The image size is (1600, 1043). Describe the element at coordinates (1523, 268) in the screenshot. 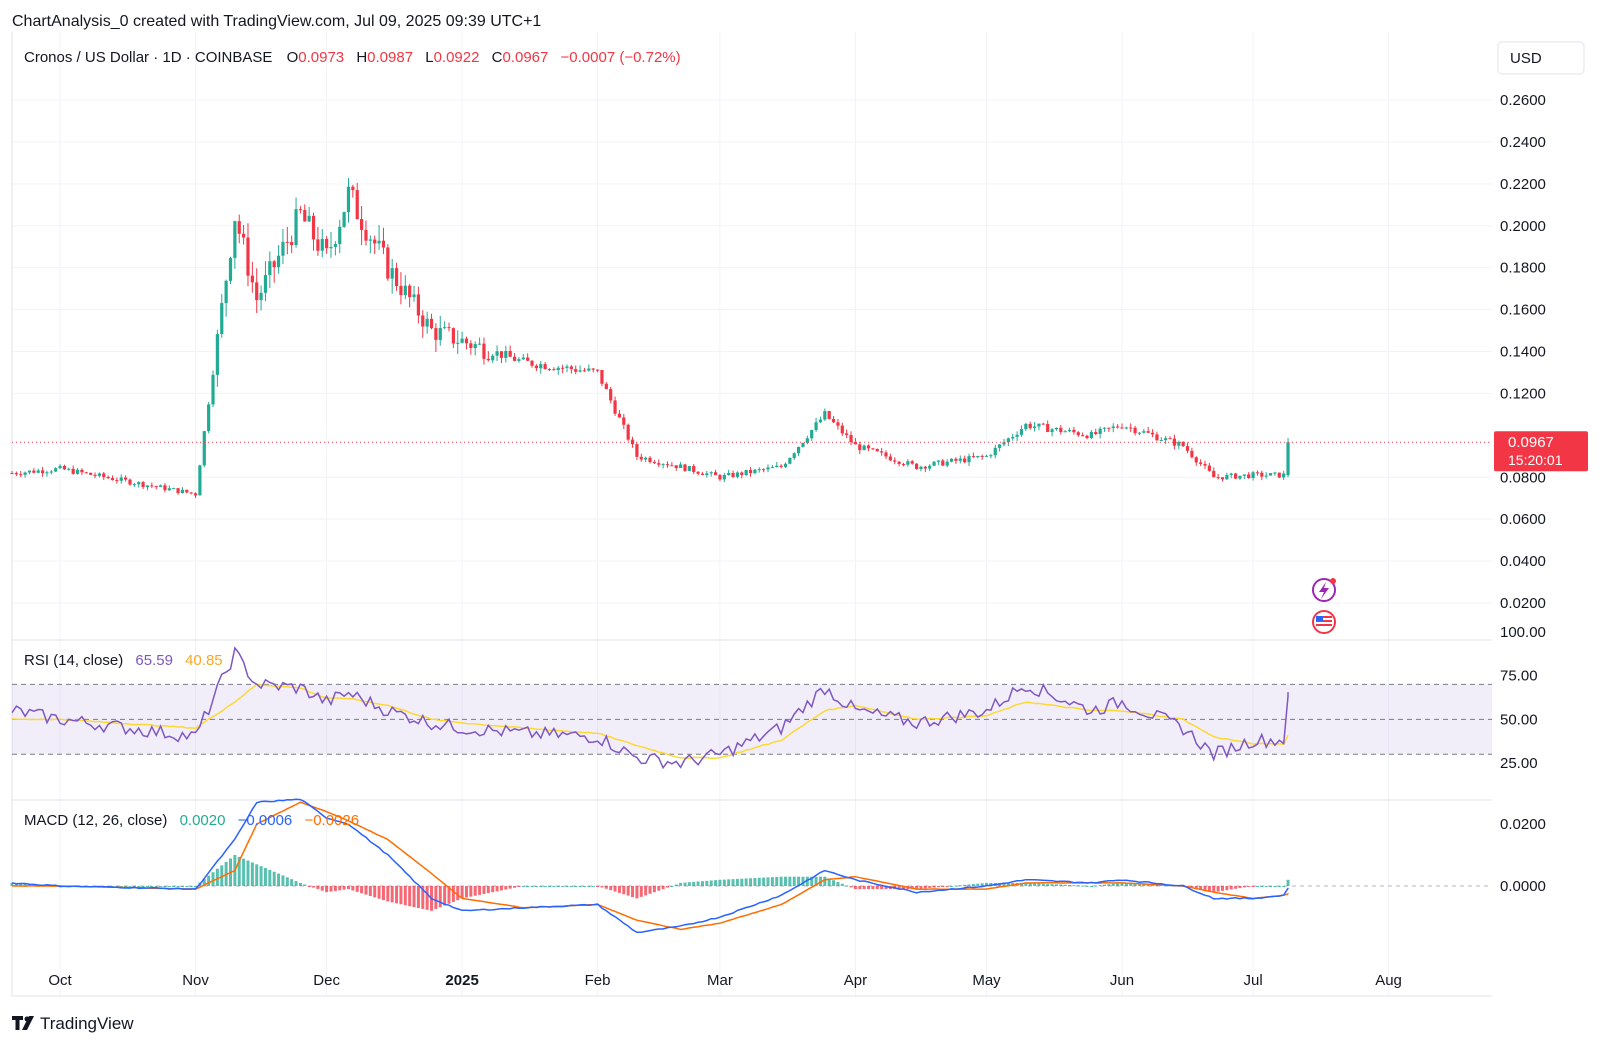

I see `price-axis-label: 0.1800` at that location.